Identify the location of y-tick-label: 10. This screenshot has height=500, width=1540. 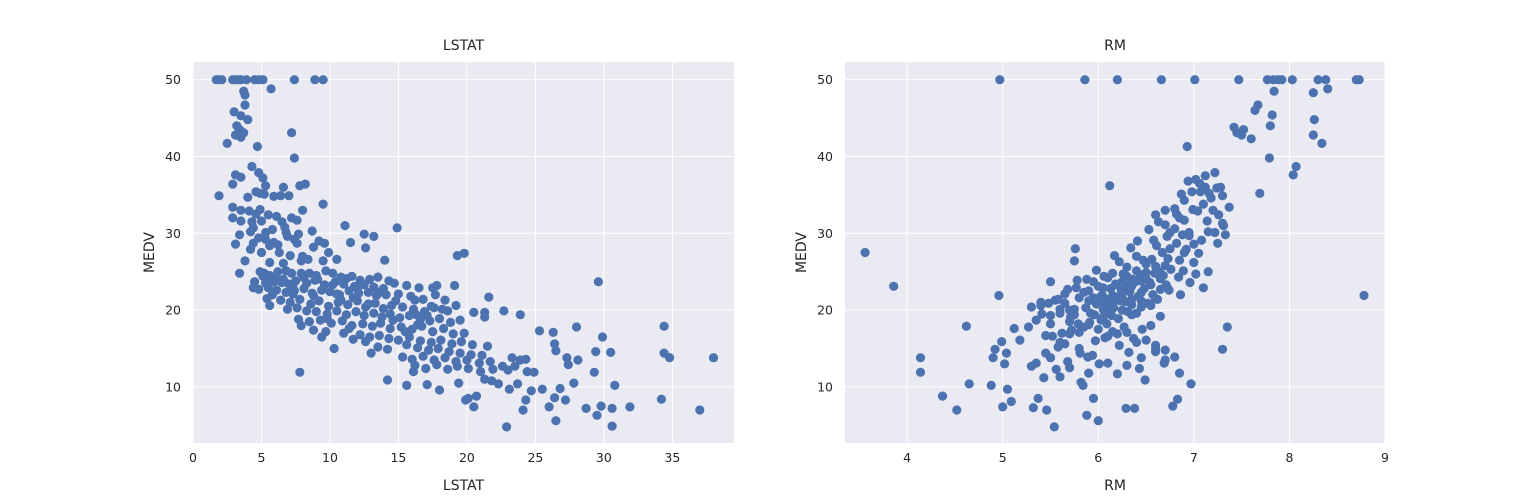
(825, 386).